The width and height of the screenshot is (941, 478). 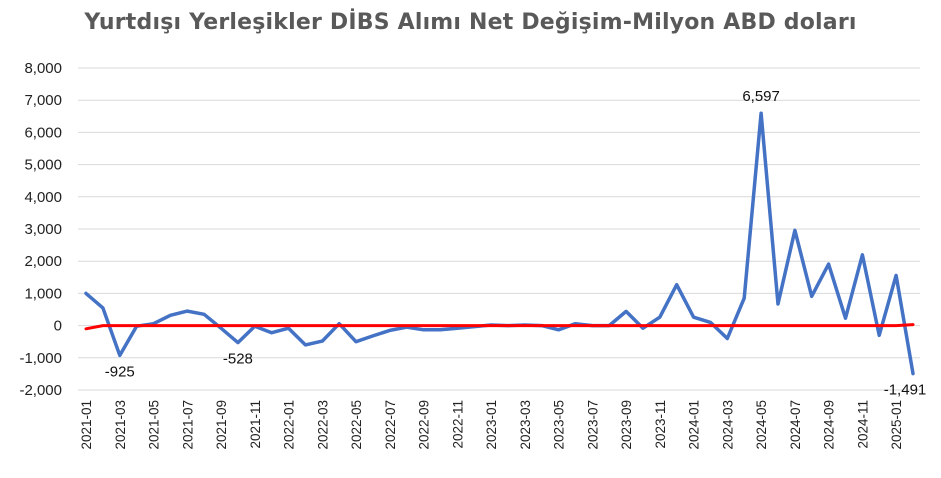 I want to click on x-tick-label: 2023-01, so click(x=491, y=425).